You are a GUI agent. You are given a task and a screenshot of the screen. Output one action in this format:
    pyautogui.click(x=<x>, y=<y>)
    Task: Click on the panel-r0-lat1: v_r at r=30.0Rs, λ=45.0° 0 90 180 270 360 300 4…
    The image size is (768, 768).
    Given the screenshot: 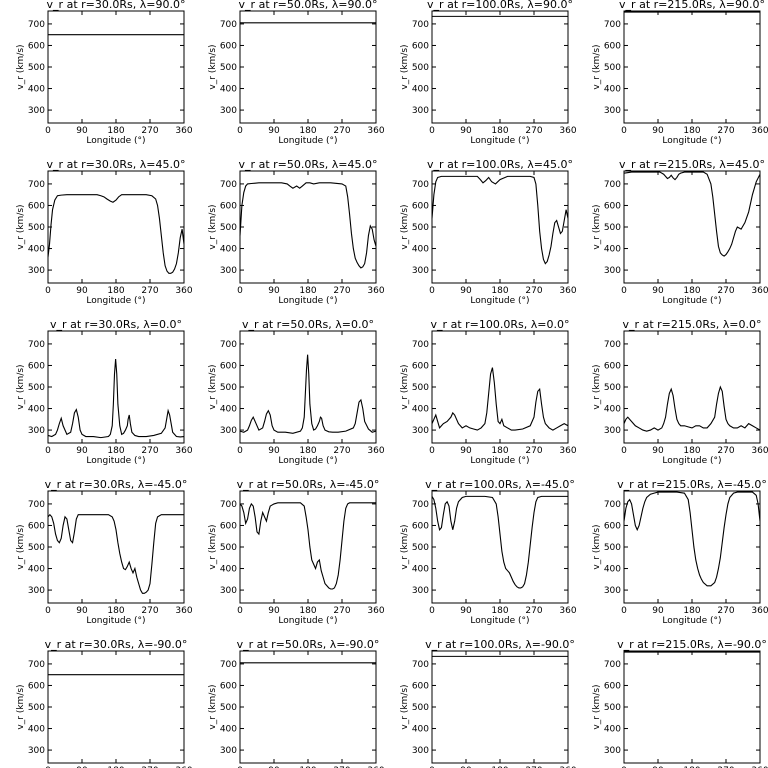 What is the action you would take?
    pyautogui.click(x=104, y=232)
    